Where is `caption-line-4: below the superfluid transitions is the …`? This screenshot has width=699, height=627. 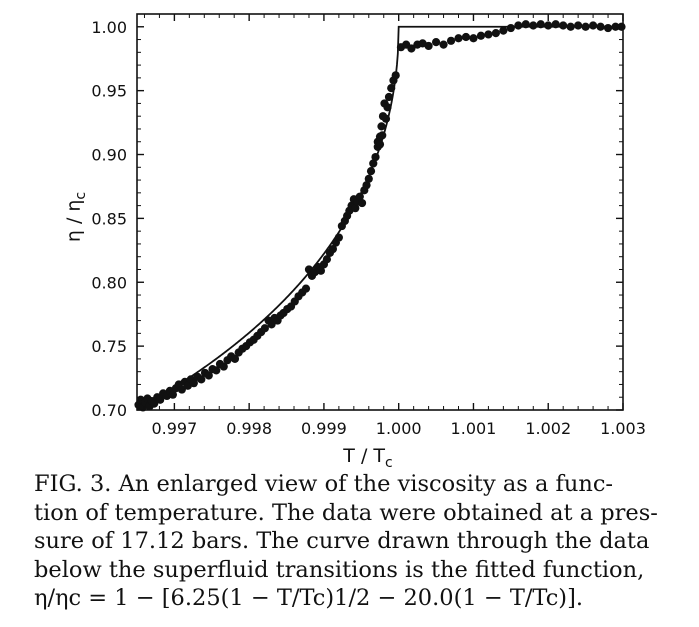
caption-line-4: below the superfluid transitions is the … is located at coordinates (339, 569).